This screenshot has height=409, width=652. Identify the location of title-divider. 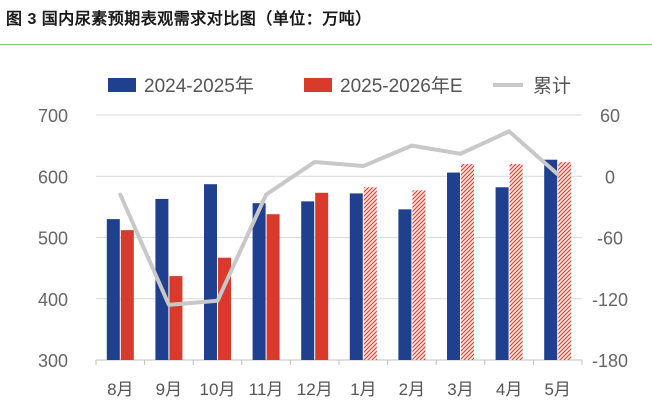
(326, 44).